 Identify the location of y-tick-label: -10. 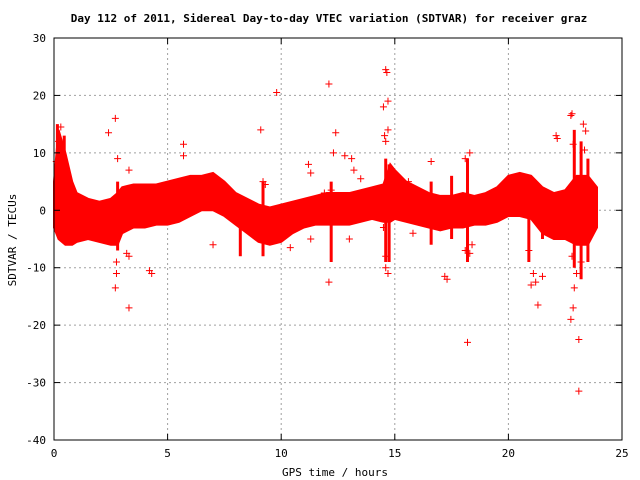
(36, 268).